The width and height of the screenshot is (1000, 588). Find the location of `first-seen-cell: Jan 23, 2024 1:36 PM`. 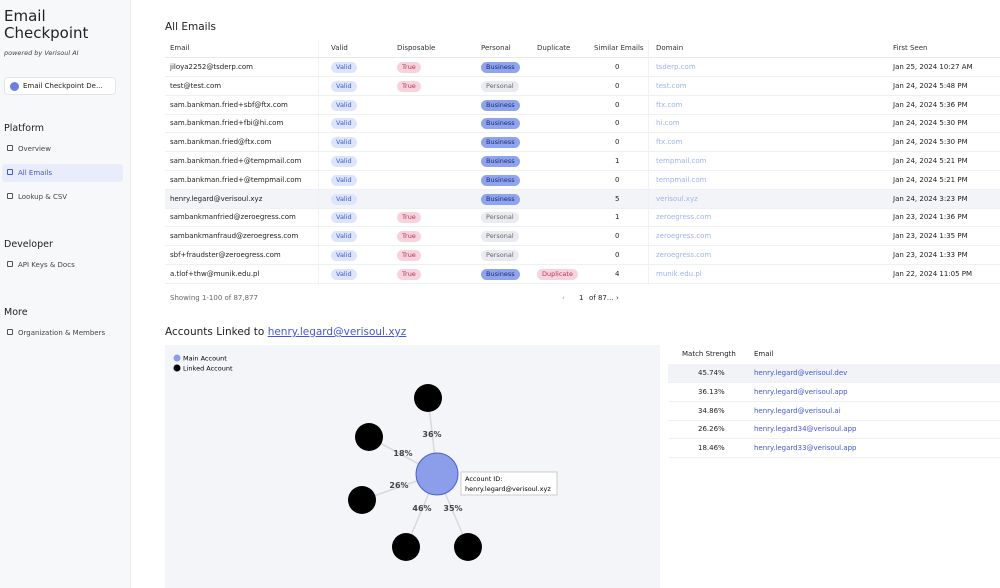

first-seen-cell: Jan 23, 2024 1:36 PM is located at coordinates (930, 217).